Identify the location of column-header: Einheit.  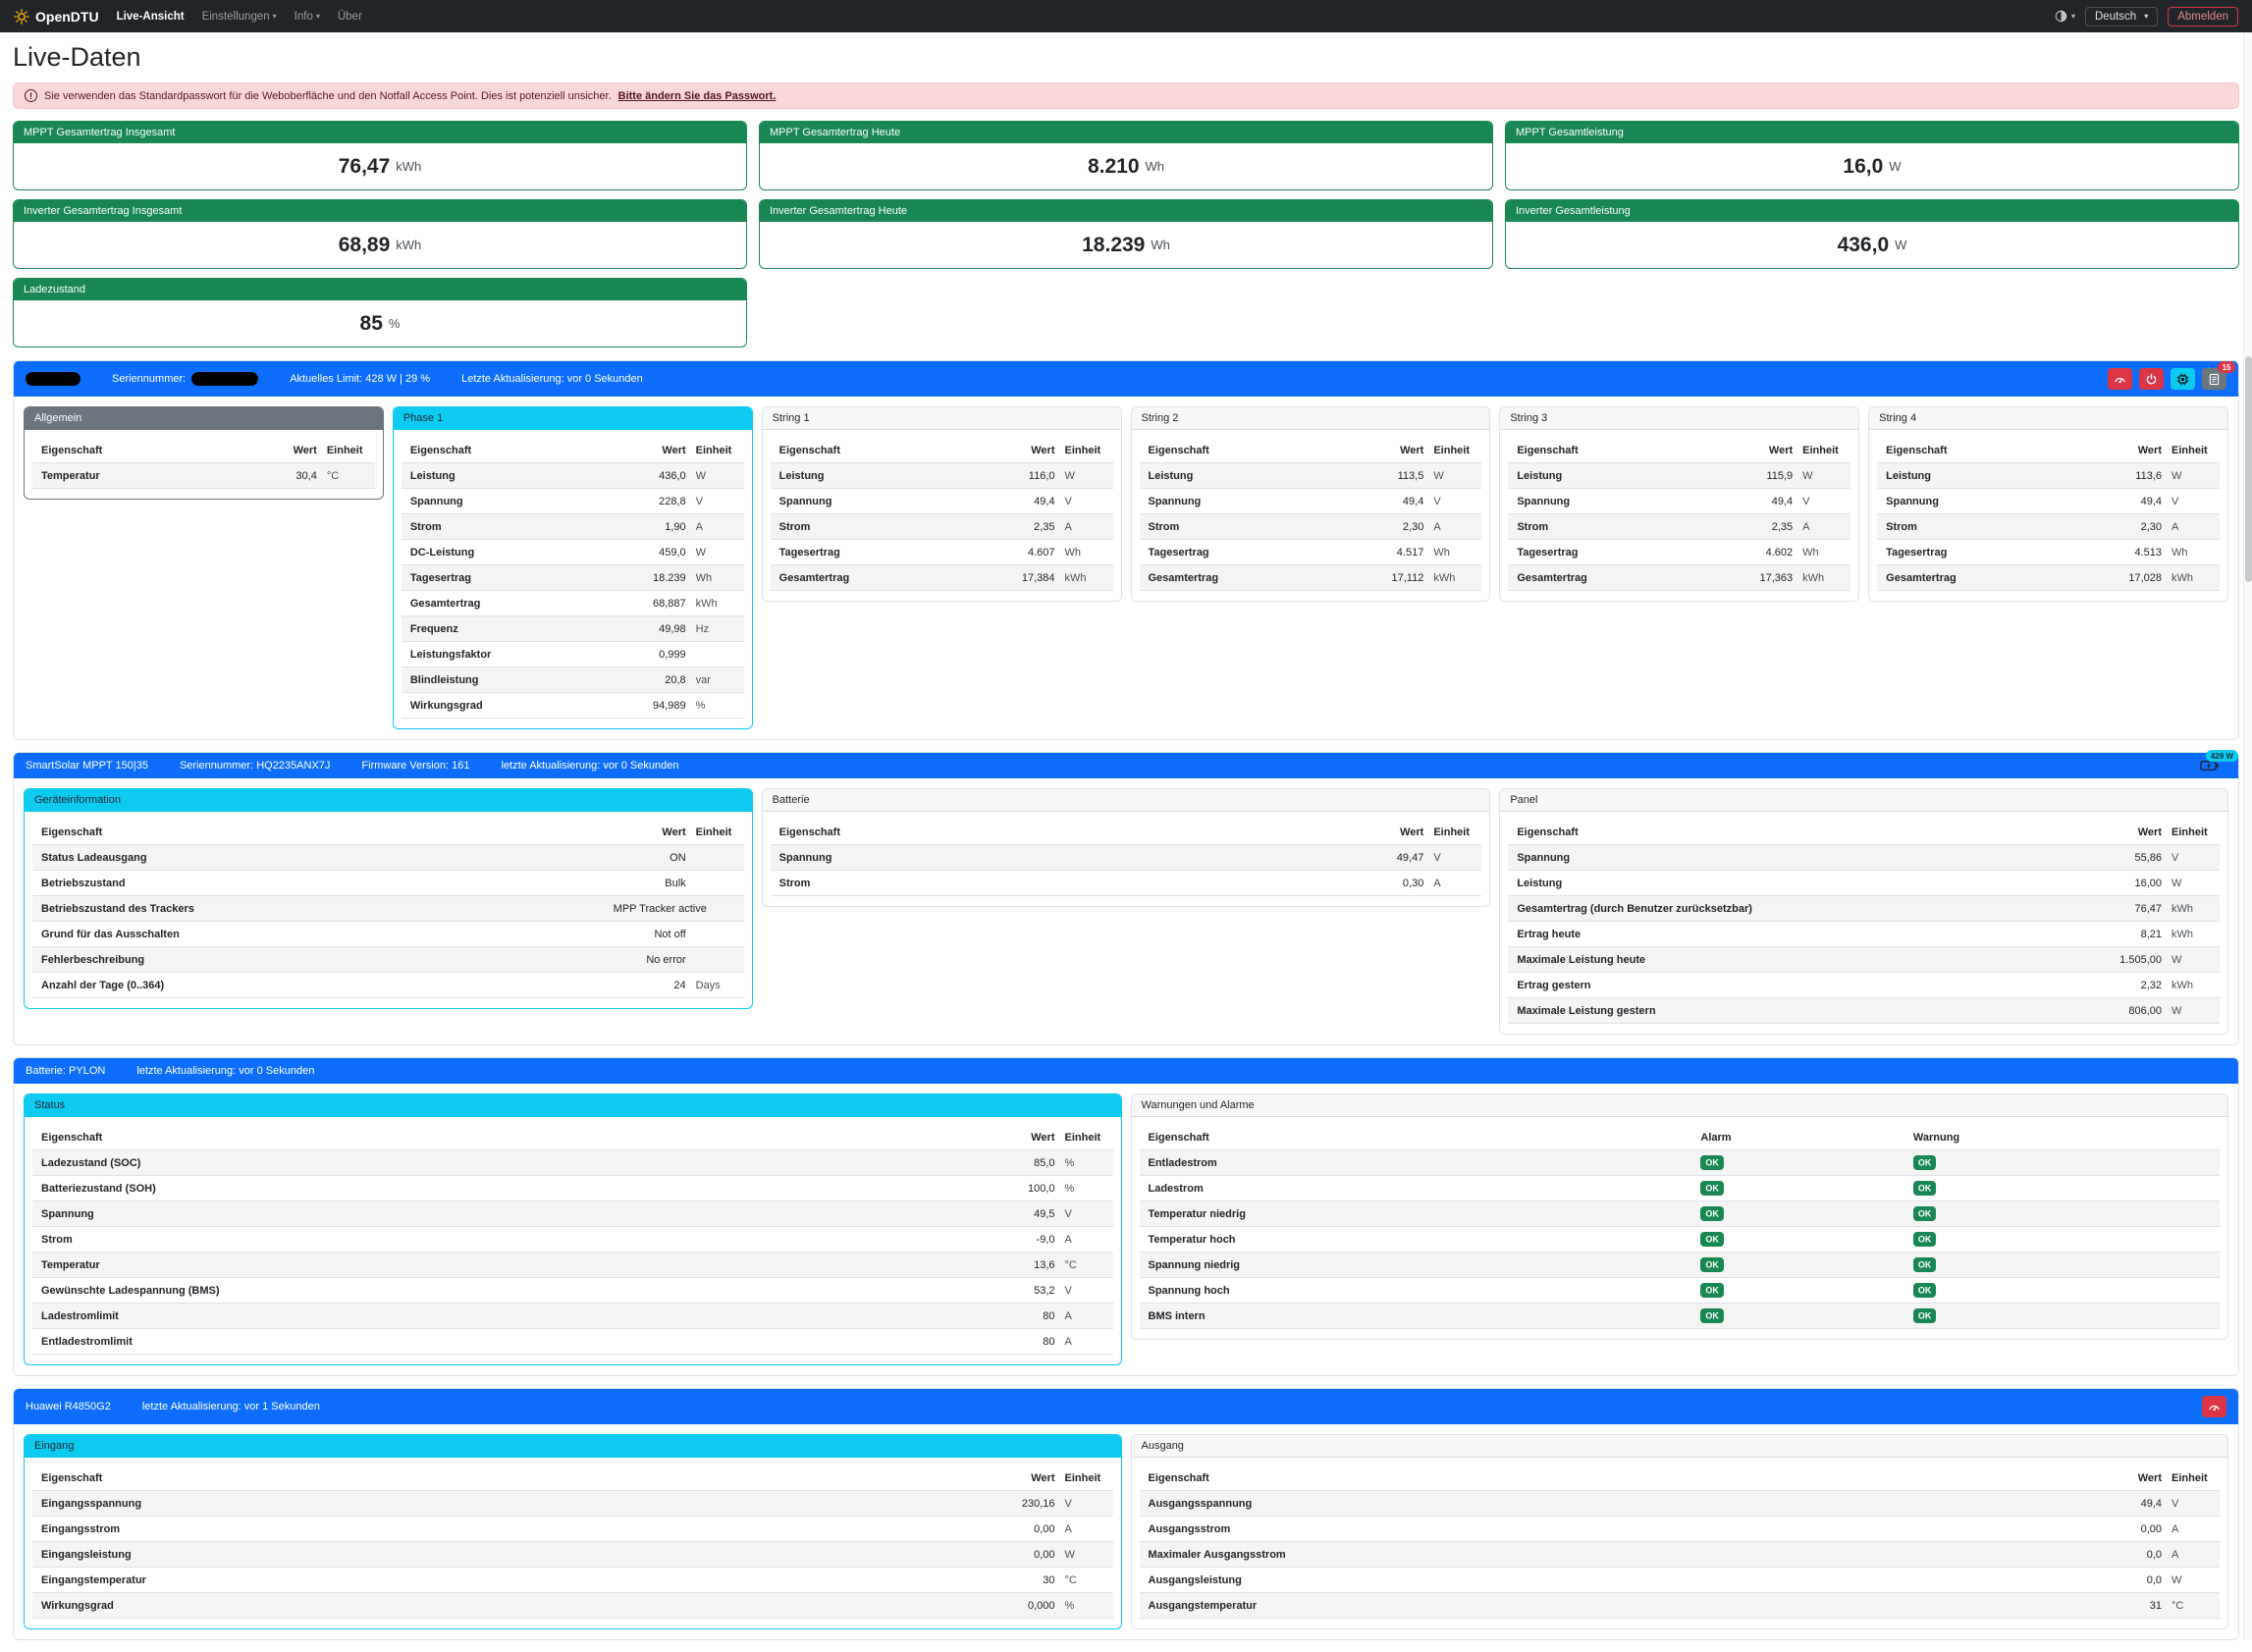
(1452, 832).